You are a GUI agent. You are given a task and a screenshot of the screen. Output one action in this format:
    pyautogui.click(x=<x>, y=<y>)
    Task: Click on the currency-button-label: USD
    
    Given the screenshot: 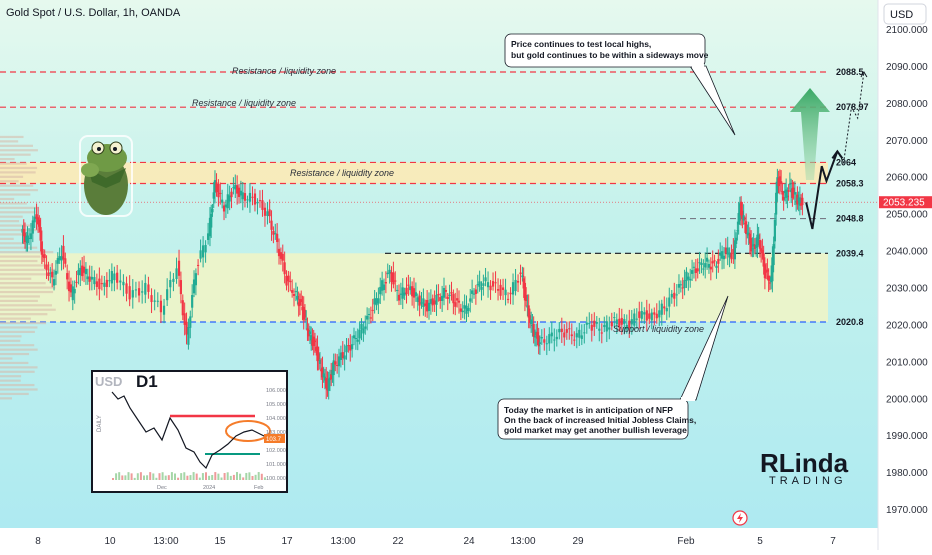 What is the action you would take?
    pyautogui.click(x=901, y=15)
    